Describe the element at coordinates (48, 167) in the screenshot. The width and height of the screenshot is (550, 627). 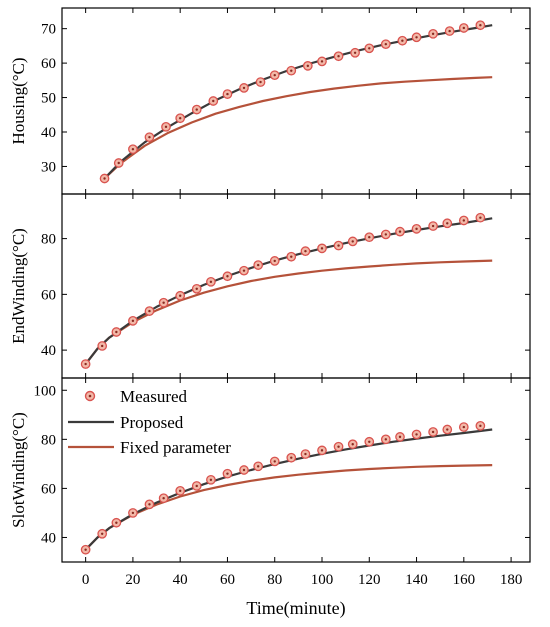
I see `y-tick-label: 30` at that location.